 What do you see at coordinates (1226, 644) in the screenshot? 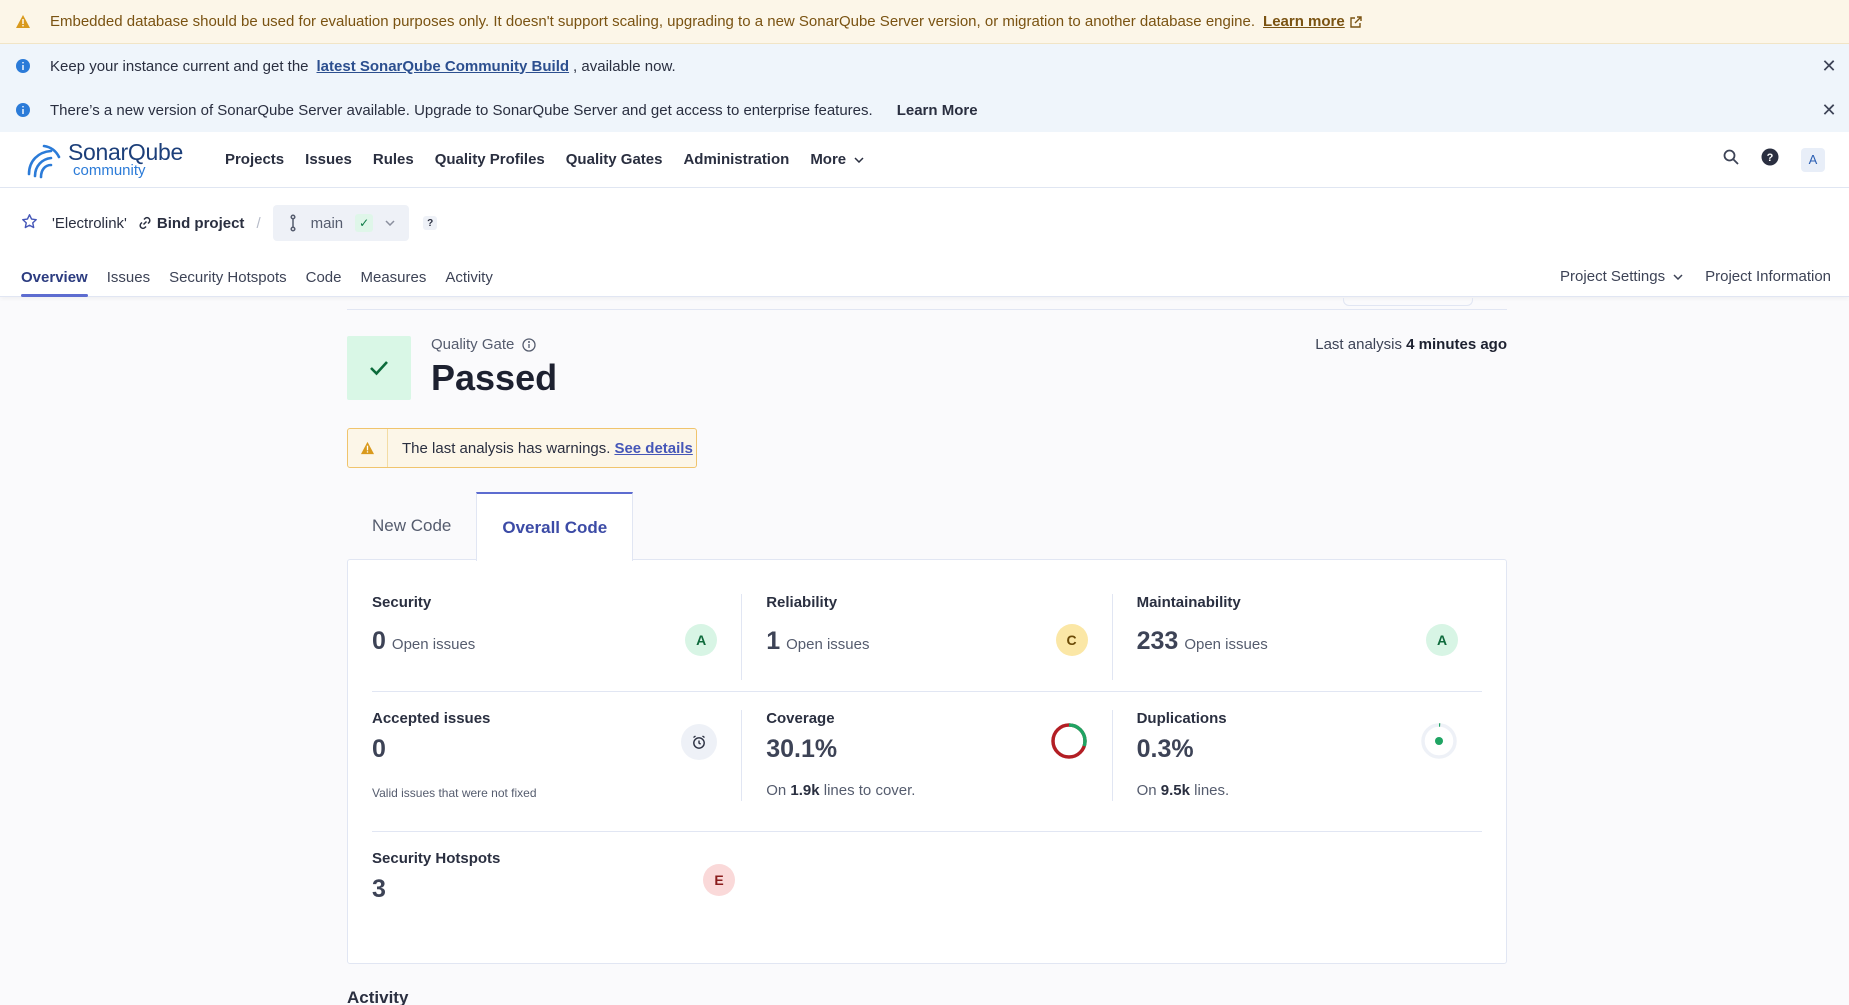
I see `maintainability-unit: Open issues` at bounding box center [1226, 644].